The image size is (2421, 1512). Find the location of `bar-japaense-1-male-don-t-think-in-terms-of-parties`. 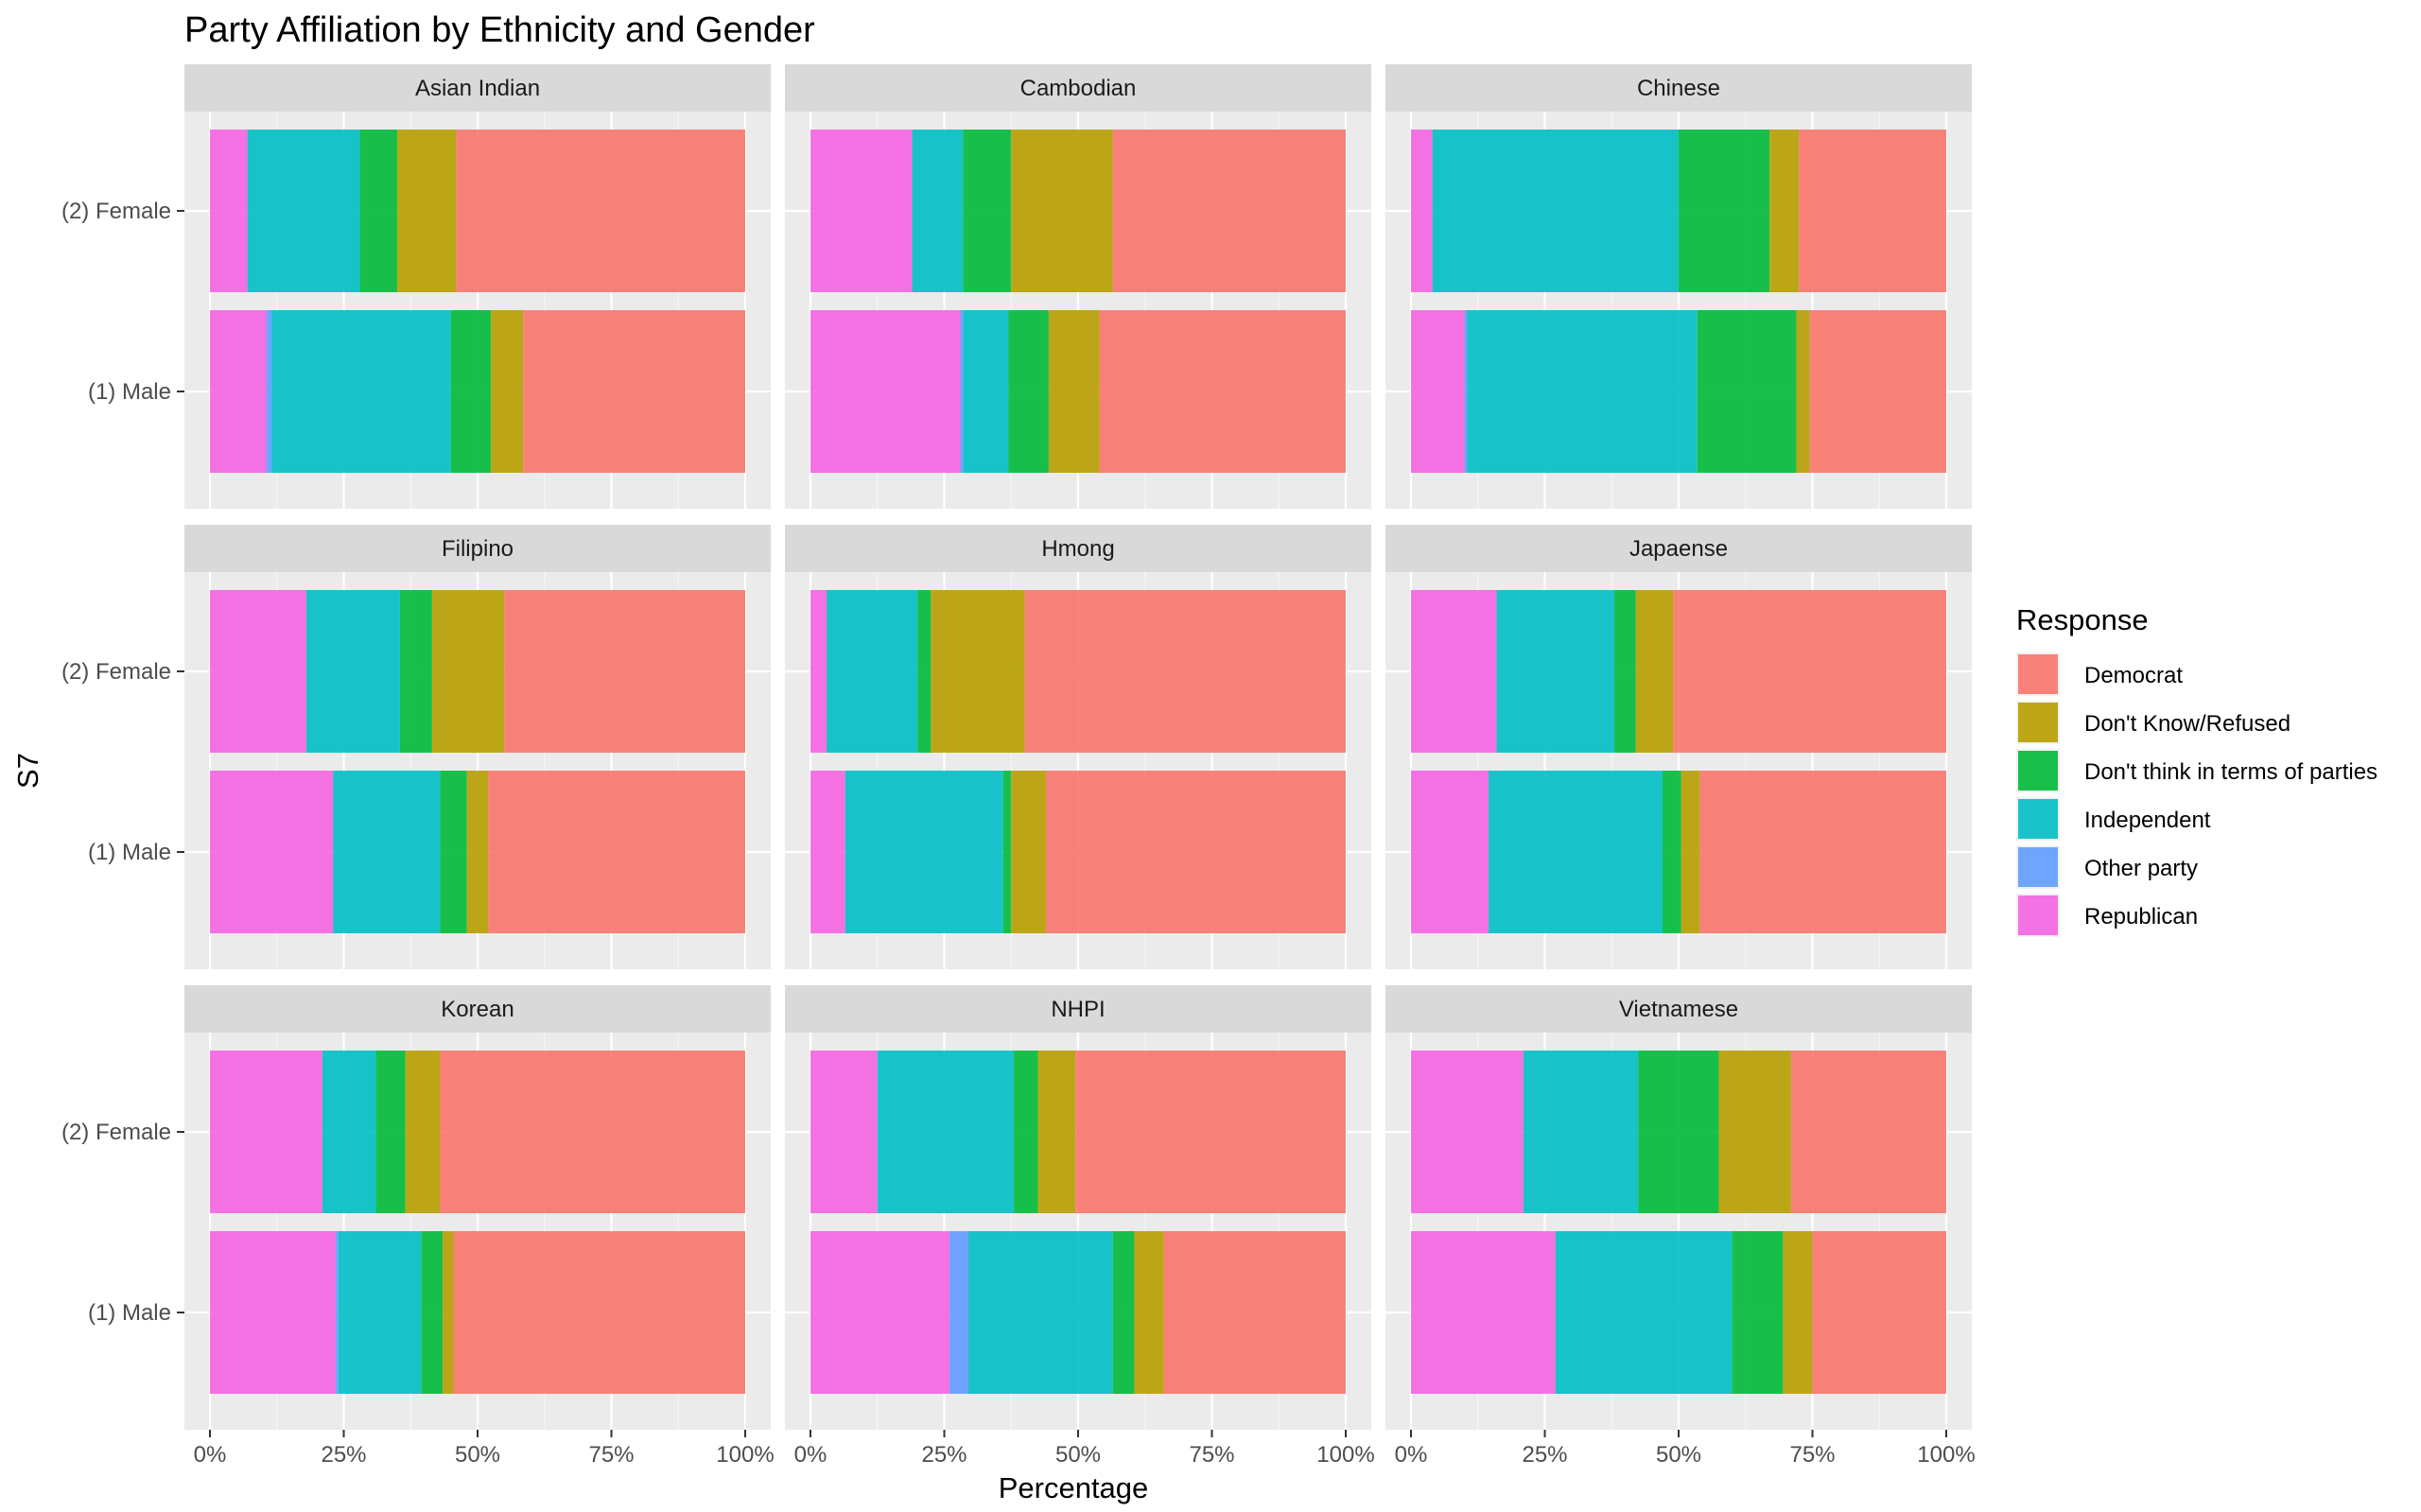

bar-japaense-1-male-don-t-think-in-terms-of-parties is located at coordinates (1672, 852).